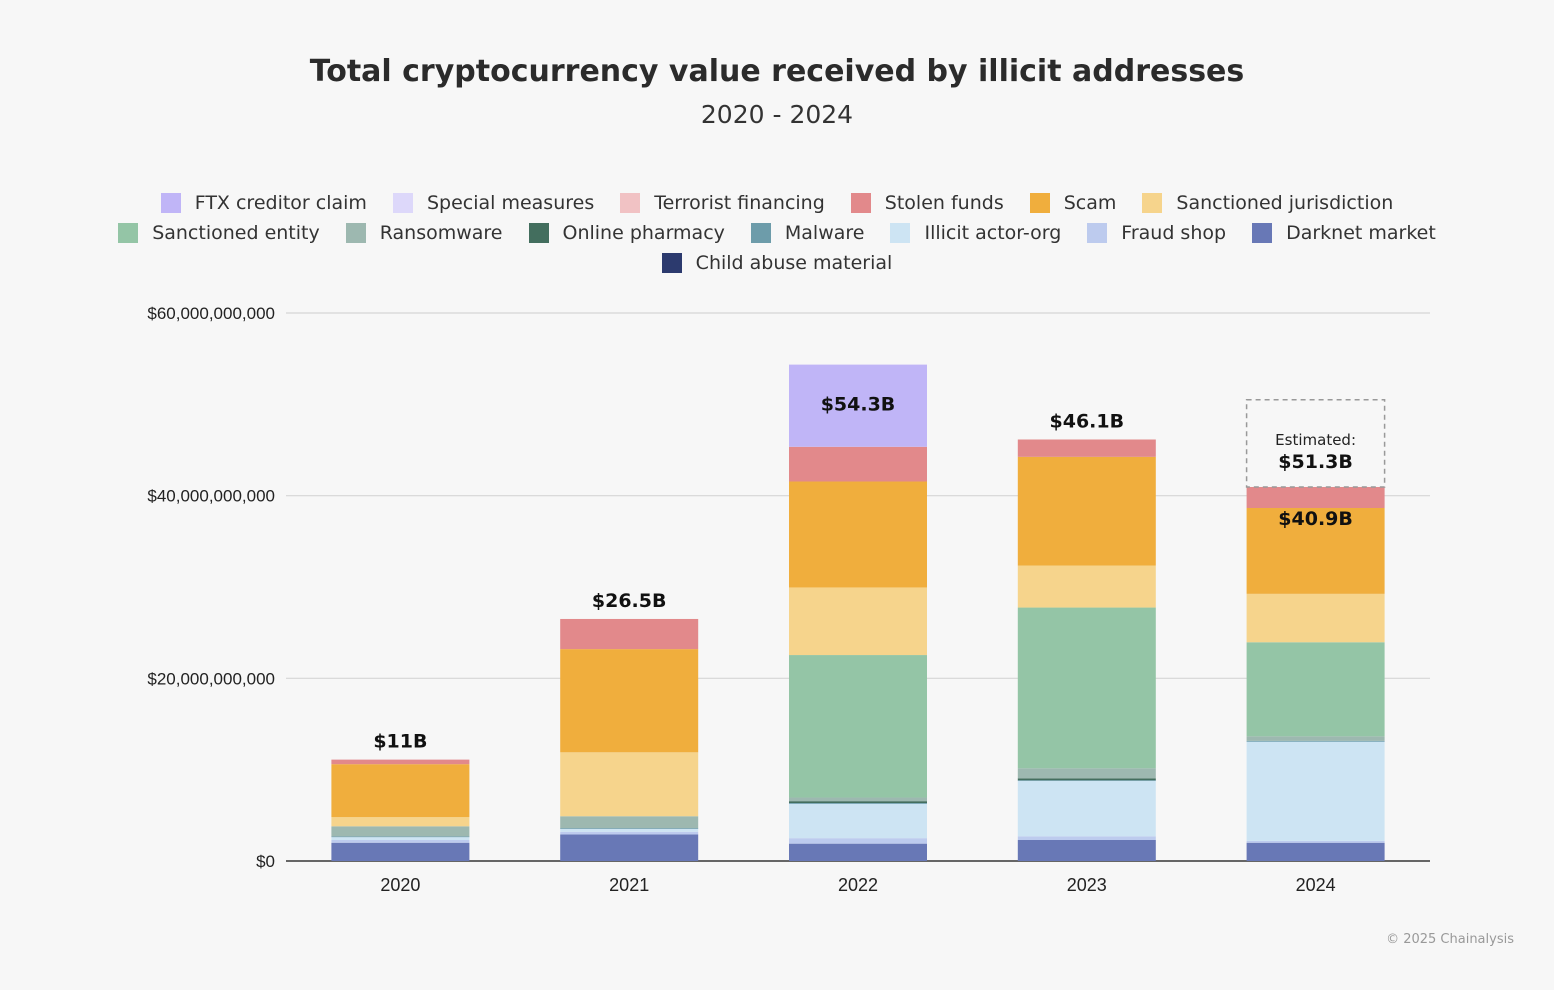 The height and width of the screenshot is (990, 1554). Describe the element at coordinates (211, 313) in the screenshot. I see `y-tick-label: $60,000,000,000` at that location.